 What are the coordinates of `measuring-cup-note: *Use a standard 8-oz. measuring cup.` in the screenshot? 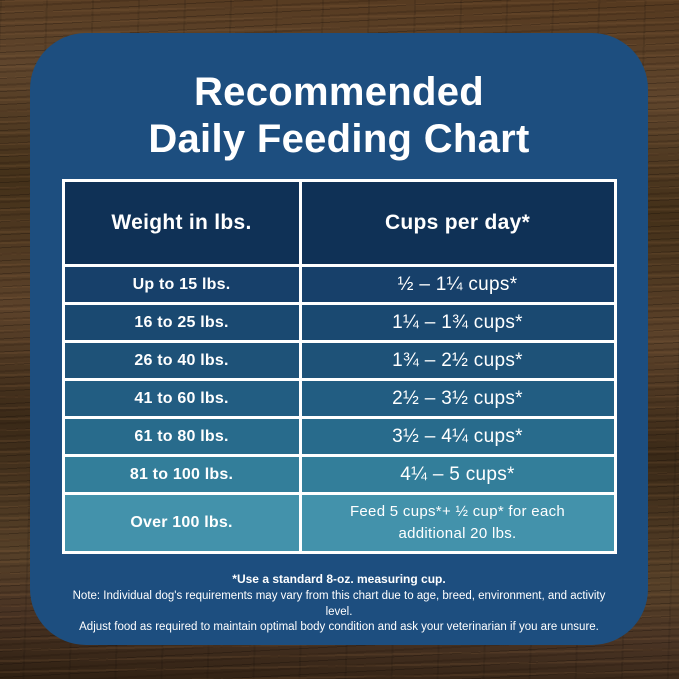 It's located at (339, 579).